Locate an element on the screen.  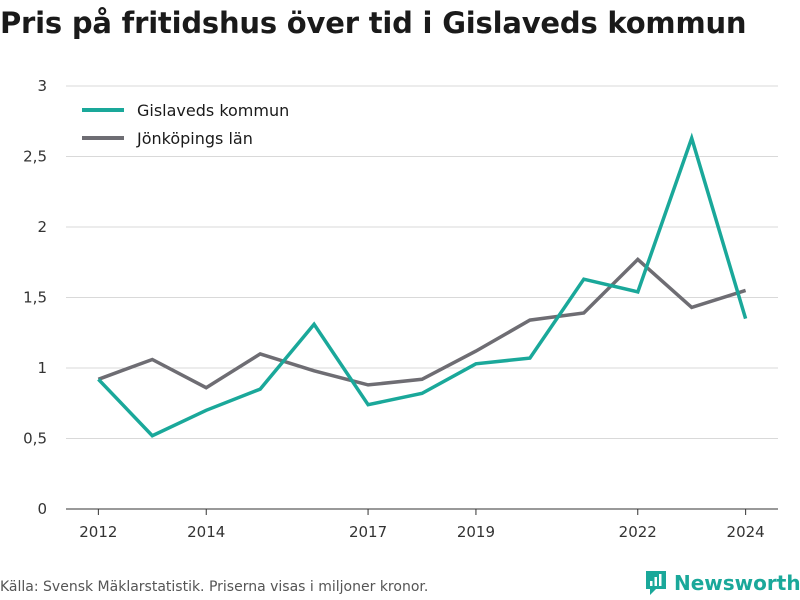
y-tick-label: 0 is located at coordinates (42, 509).